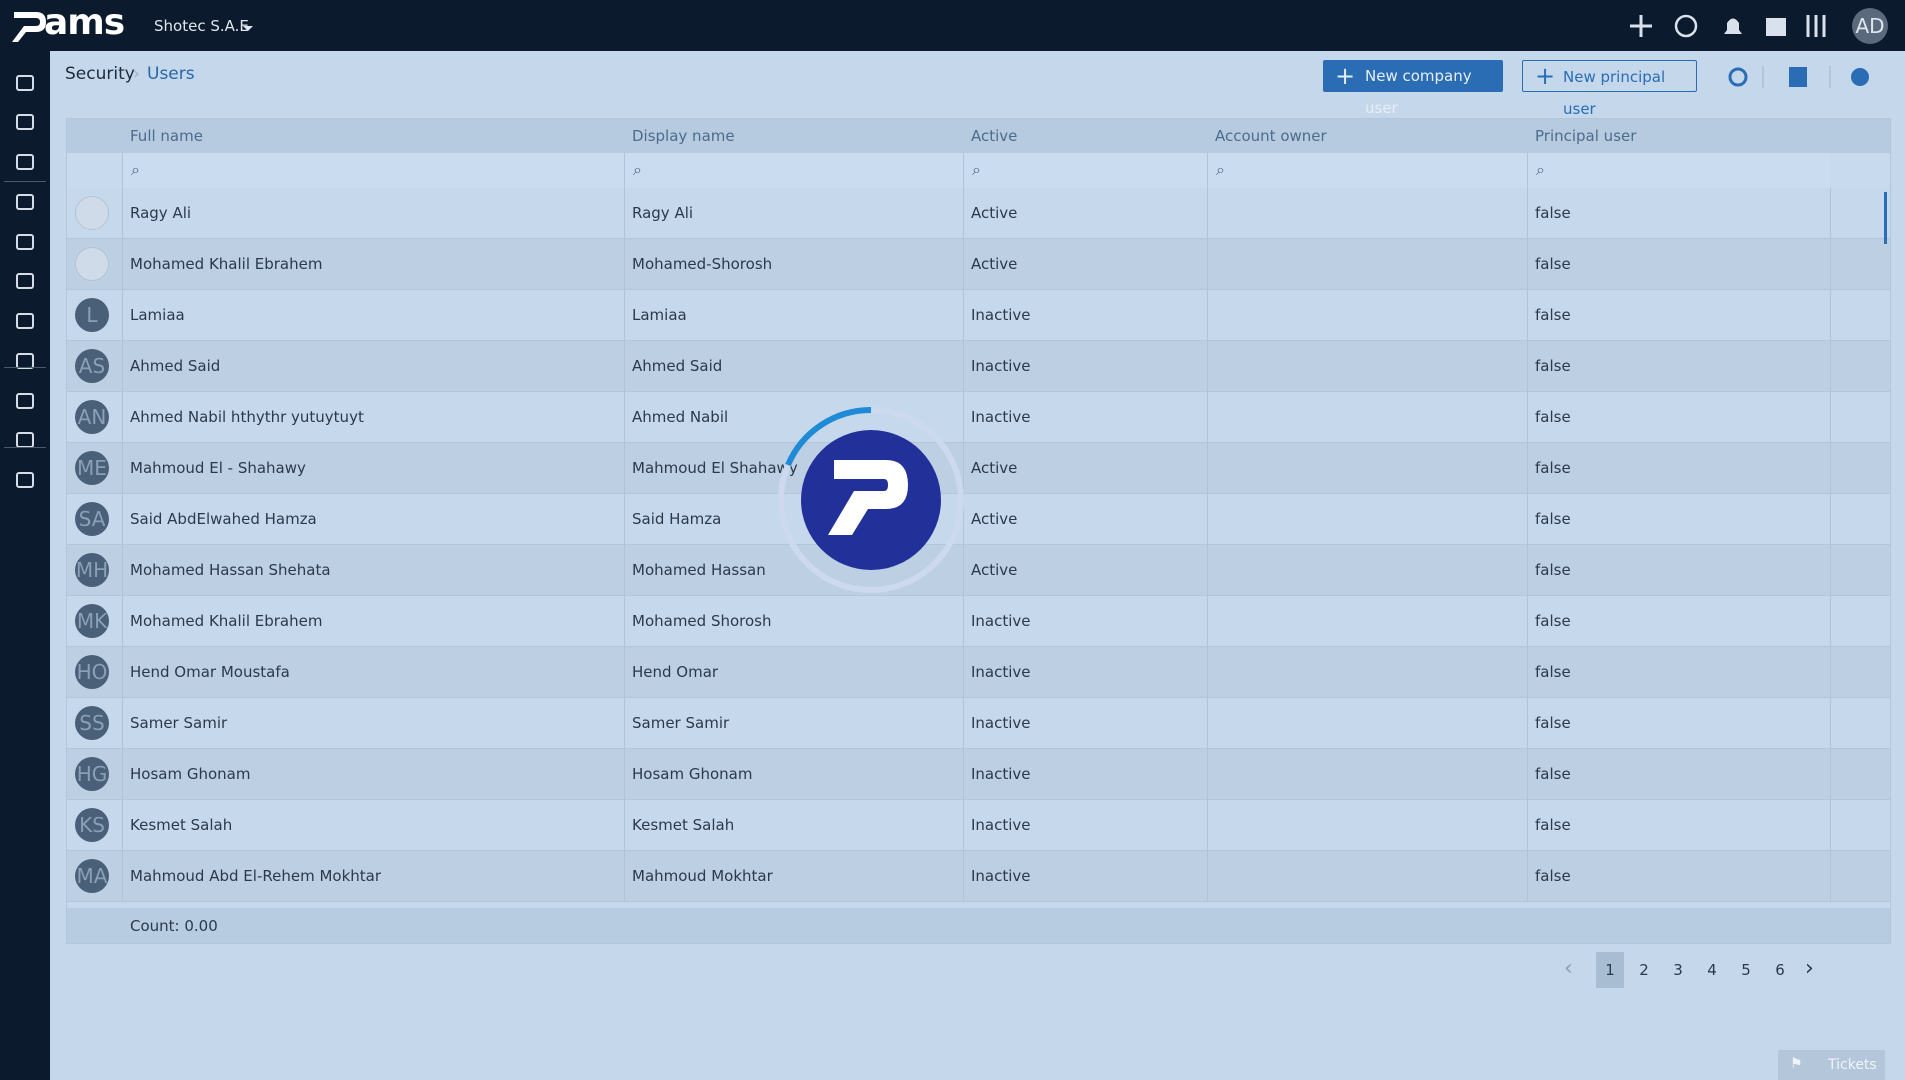 The image size is (1905, 1080). What do you see at coordinates (1712, 970) in the screenshot?
I see `page-number: 4` at bounding box center [1712, 970].